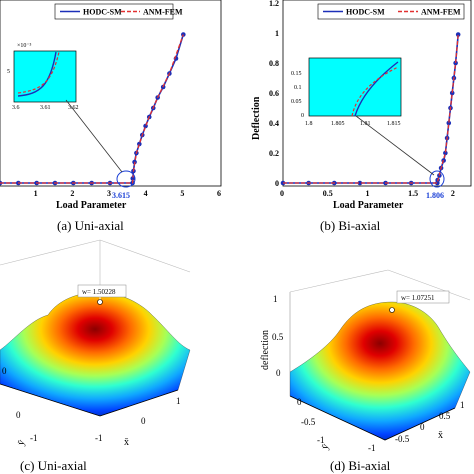  Describe the element at coordinates (121, 195) in the screenshot. I see `critical-load-label-a: 3.615` at that location.